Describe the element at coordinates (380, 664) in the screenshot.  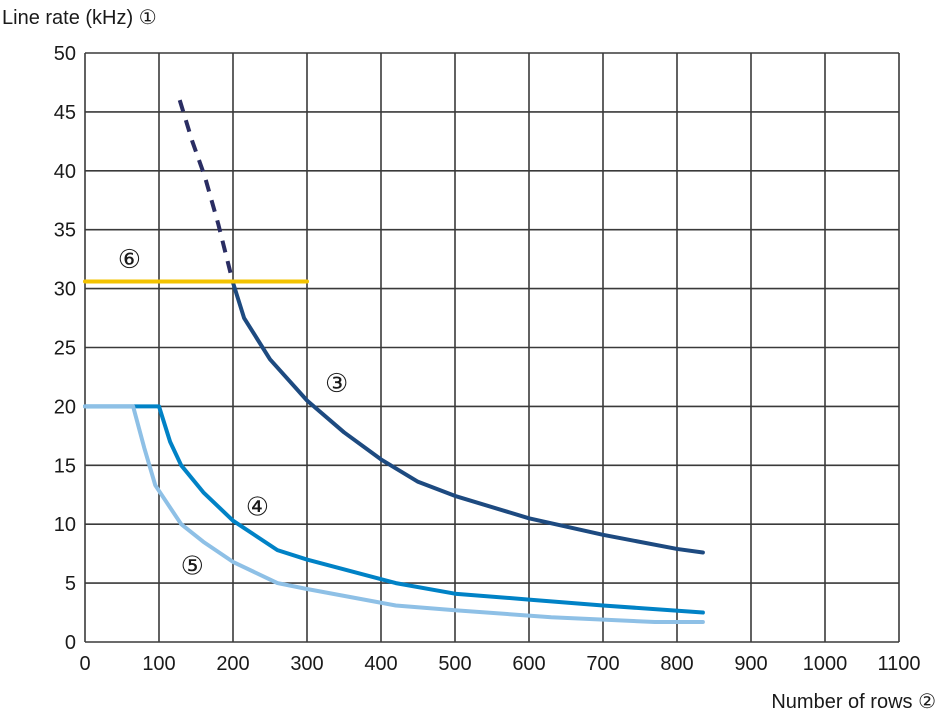
I see `x-tick-label: 400` at that location.